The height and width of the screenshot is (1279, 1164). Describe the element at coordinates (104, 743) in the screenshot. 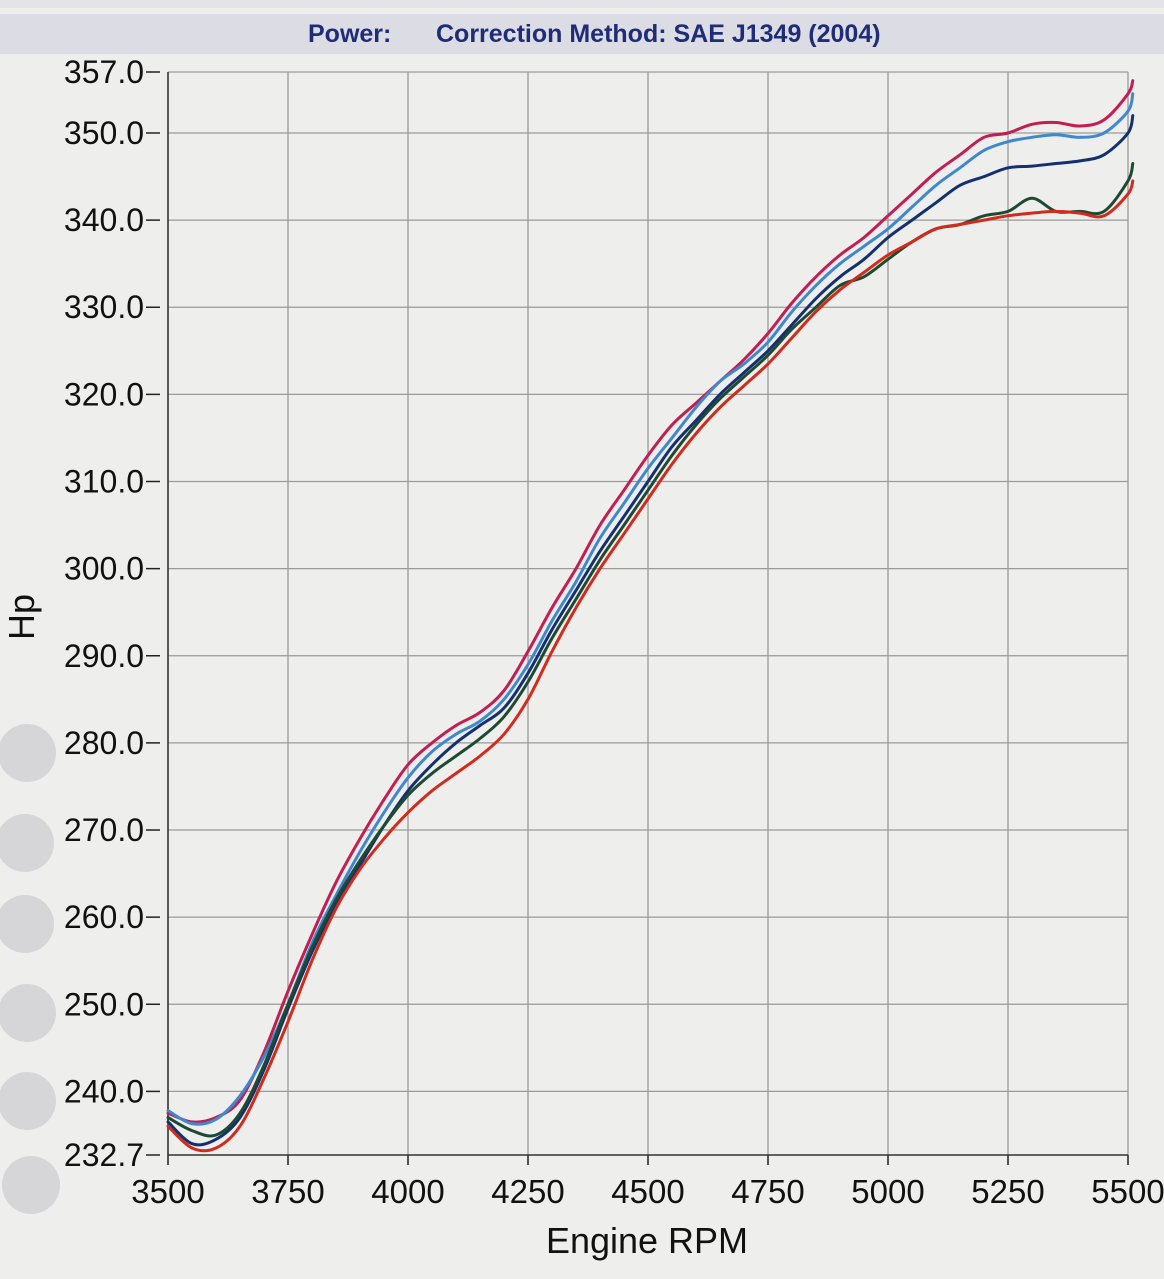

I see `y-tick-label: 280.0` at that location.